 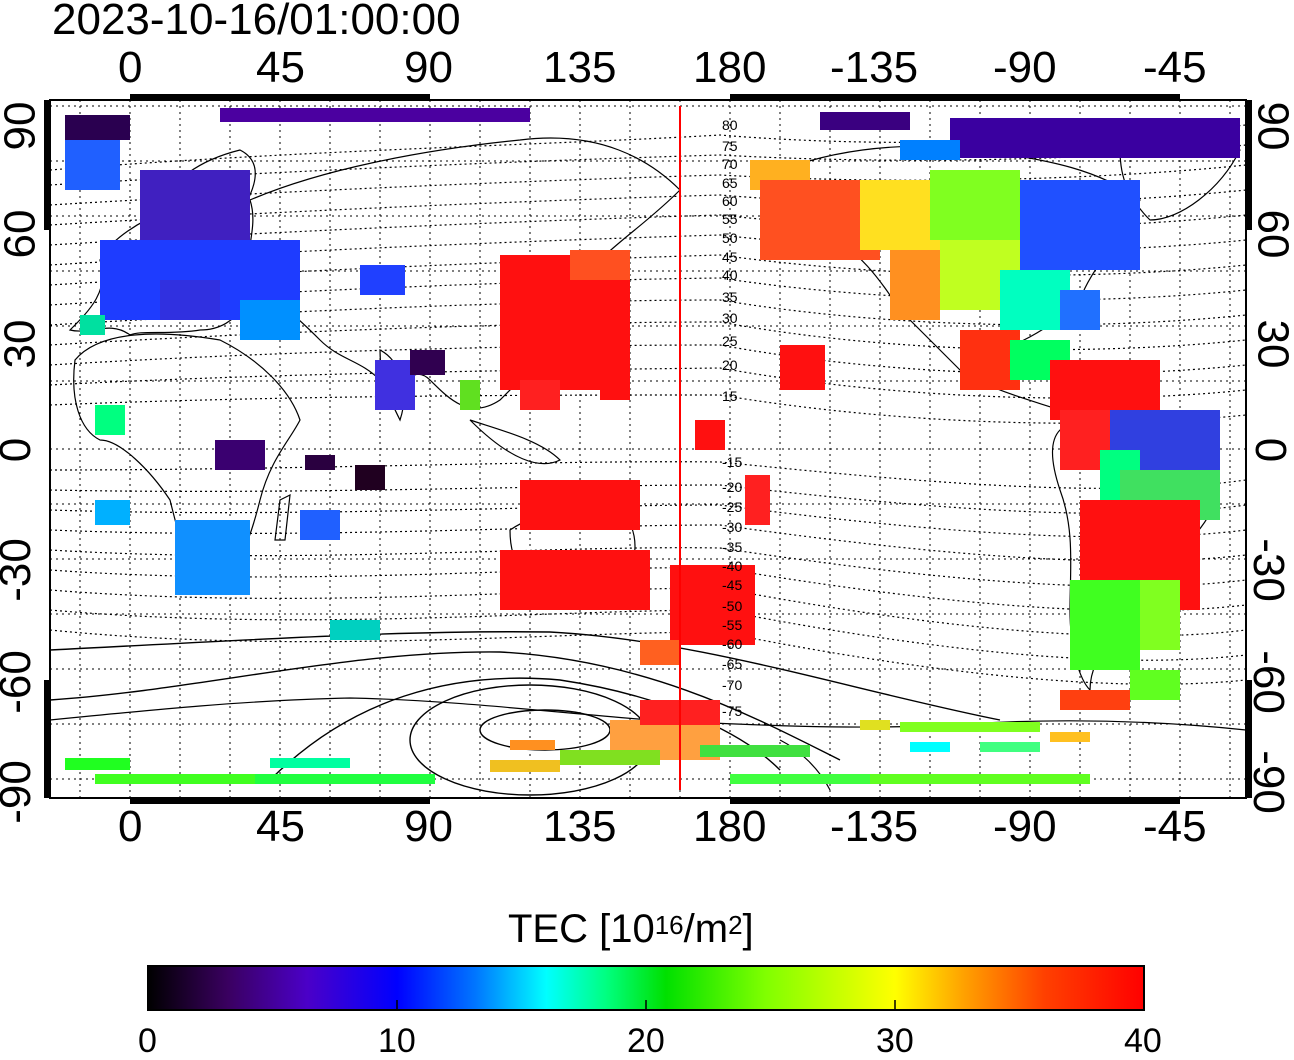 What do you see at coordinates (732, 606) in the screenshot?
I see `contour-label: -50` at bounding box center [732, 606].